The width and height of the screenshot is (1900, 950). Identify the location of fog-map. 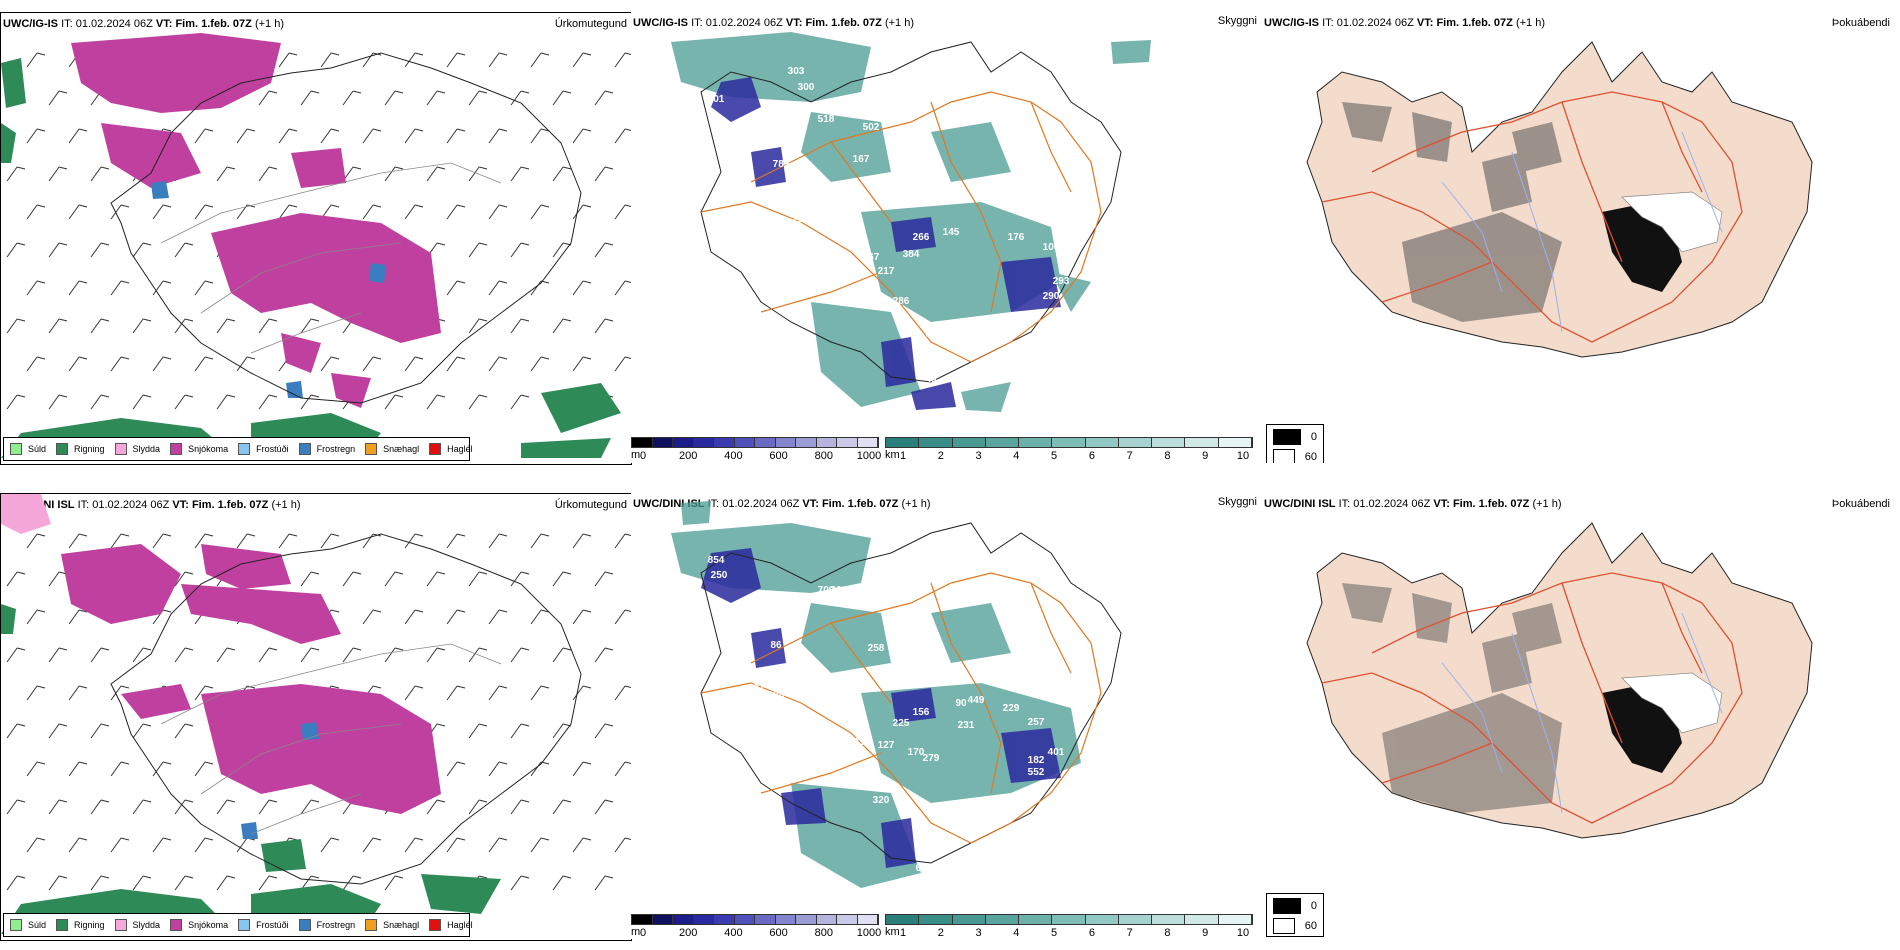
(1559, 199).